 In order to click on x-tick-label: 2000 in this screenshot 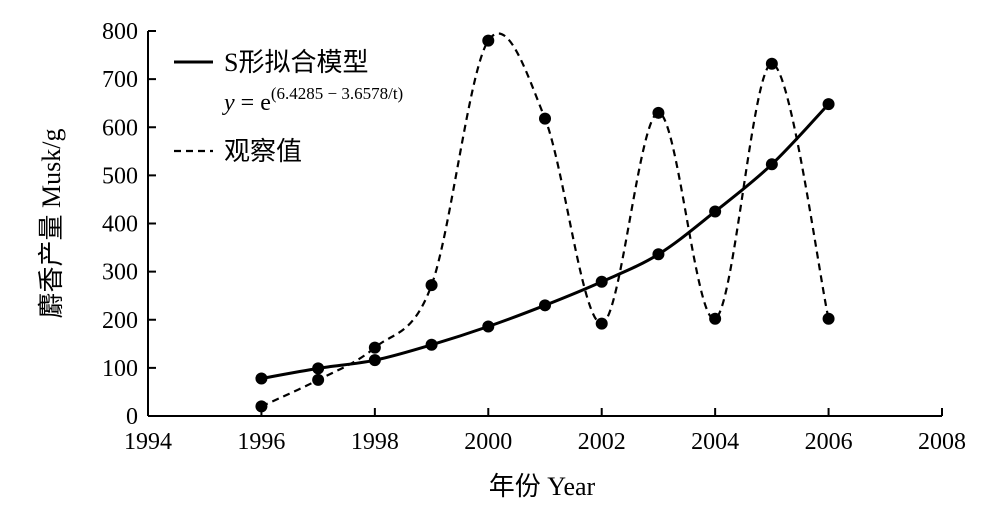, I will do `click(488, 442)`.